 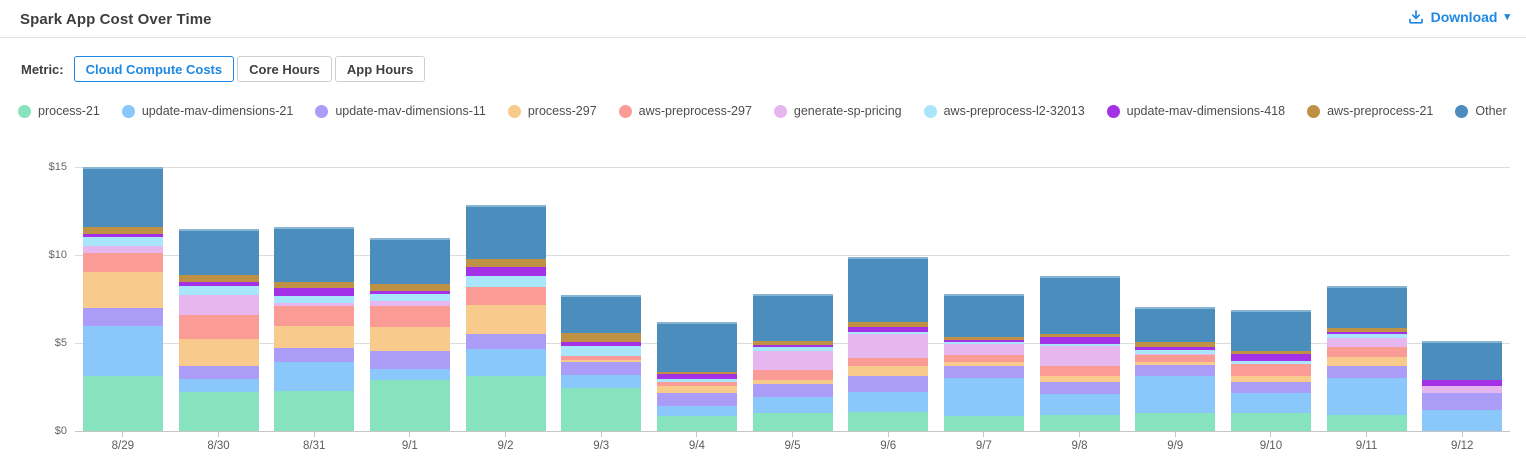 I want to click on legend-item: aws-preprocess-21, so click(x=1370, y=111).